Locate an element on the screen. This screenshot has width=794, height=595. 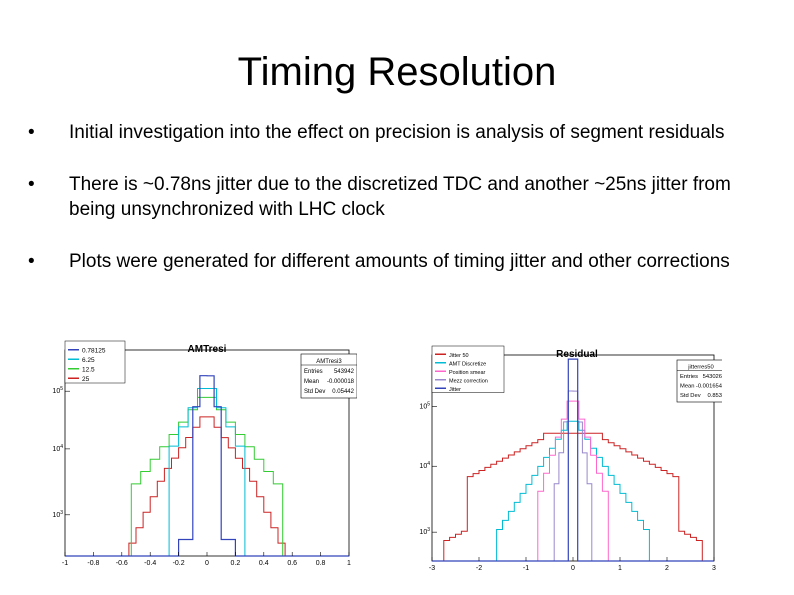
plot-frame is located at coordinates (573, 458).